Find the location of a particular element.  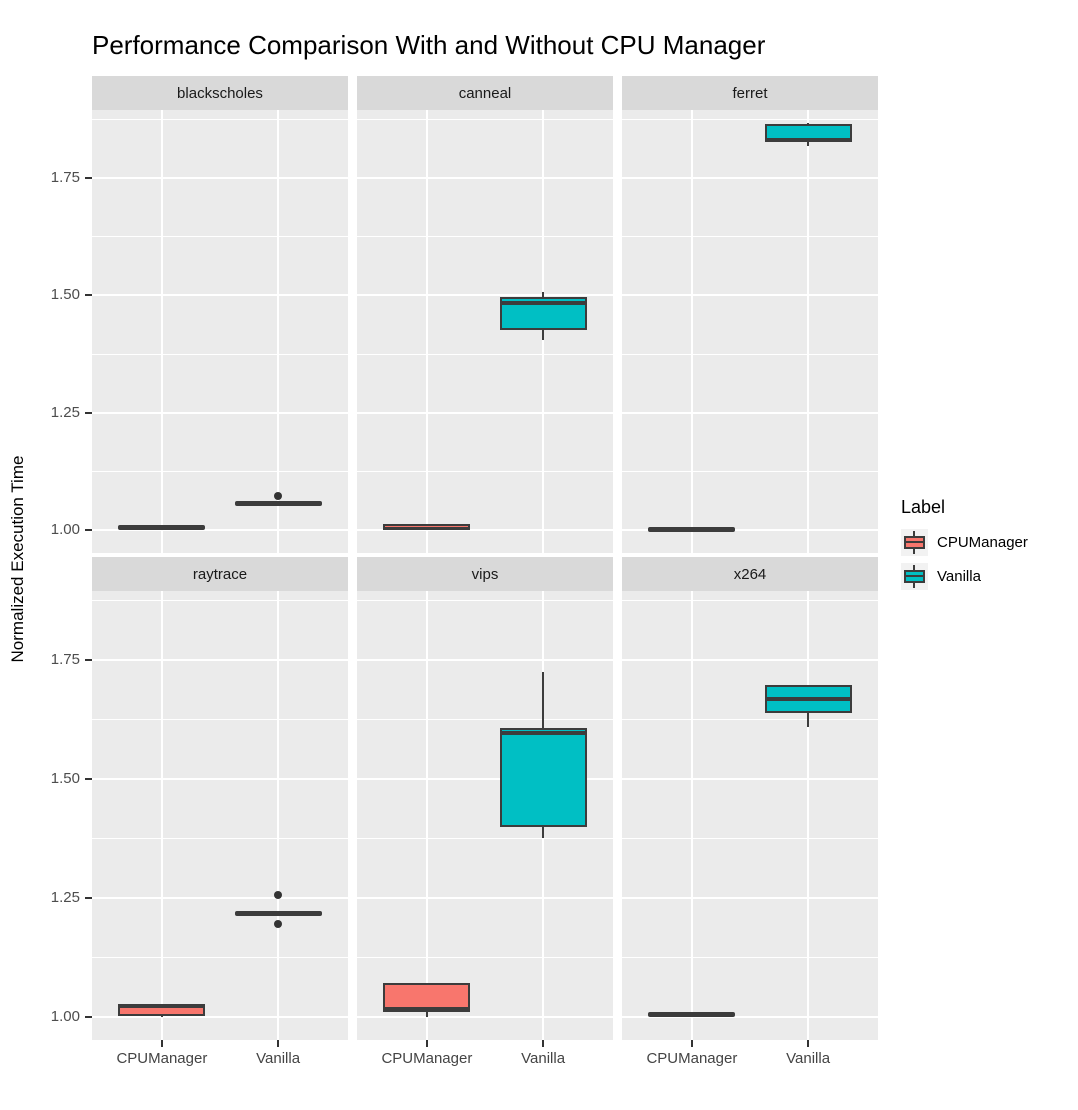

facet-strip-canneal: canneal is located at coordinates (485, 93).